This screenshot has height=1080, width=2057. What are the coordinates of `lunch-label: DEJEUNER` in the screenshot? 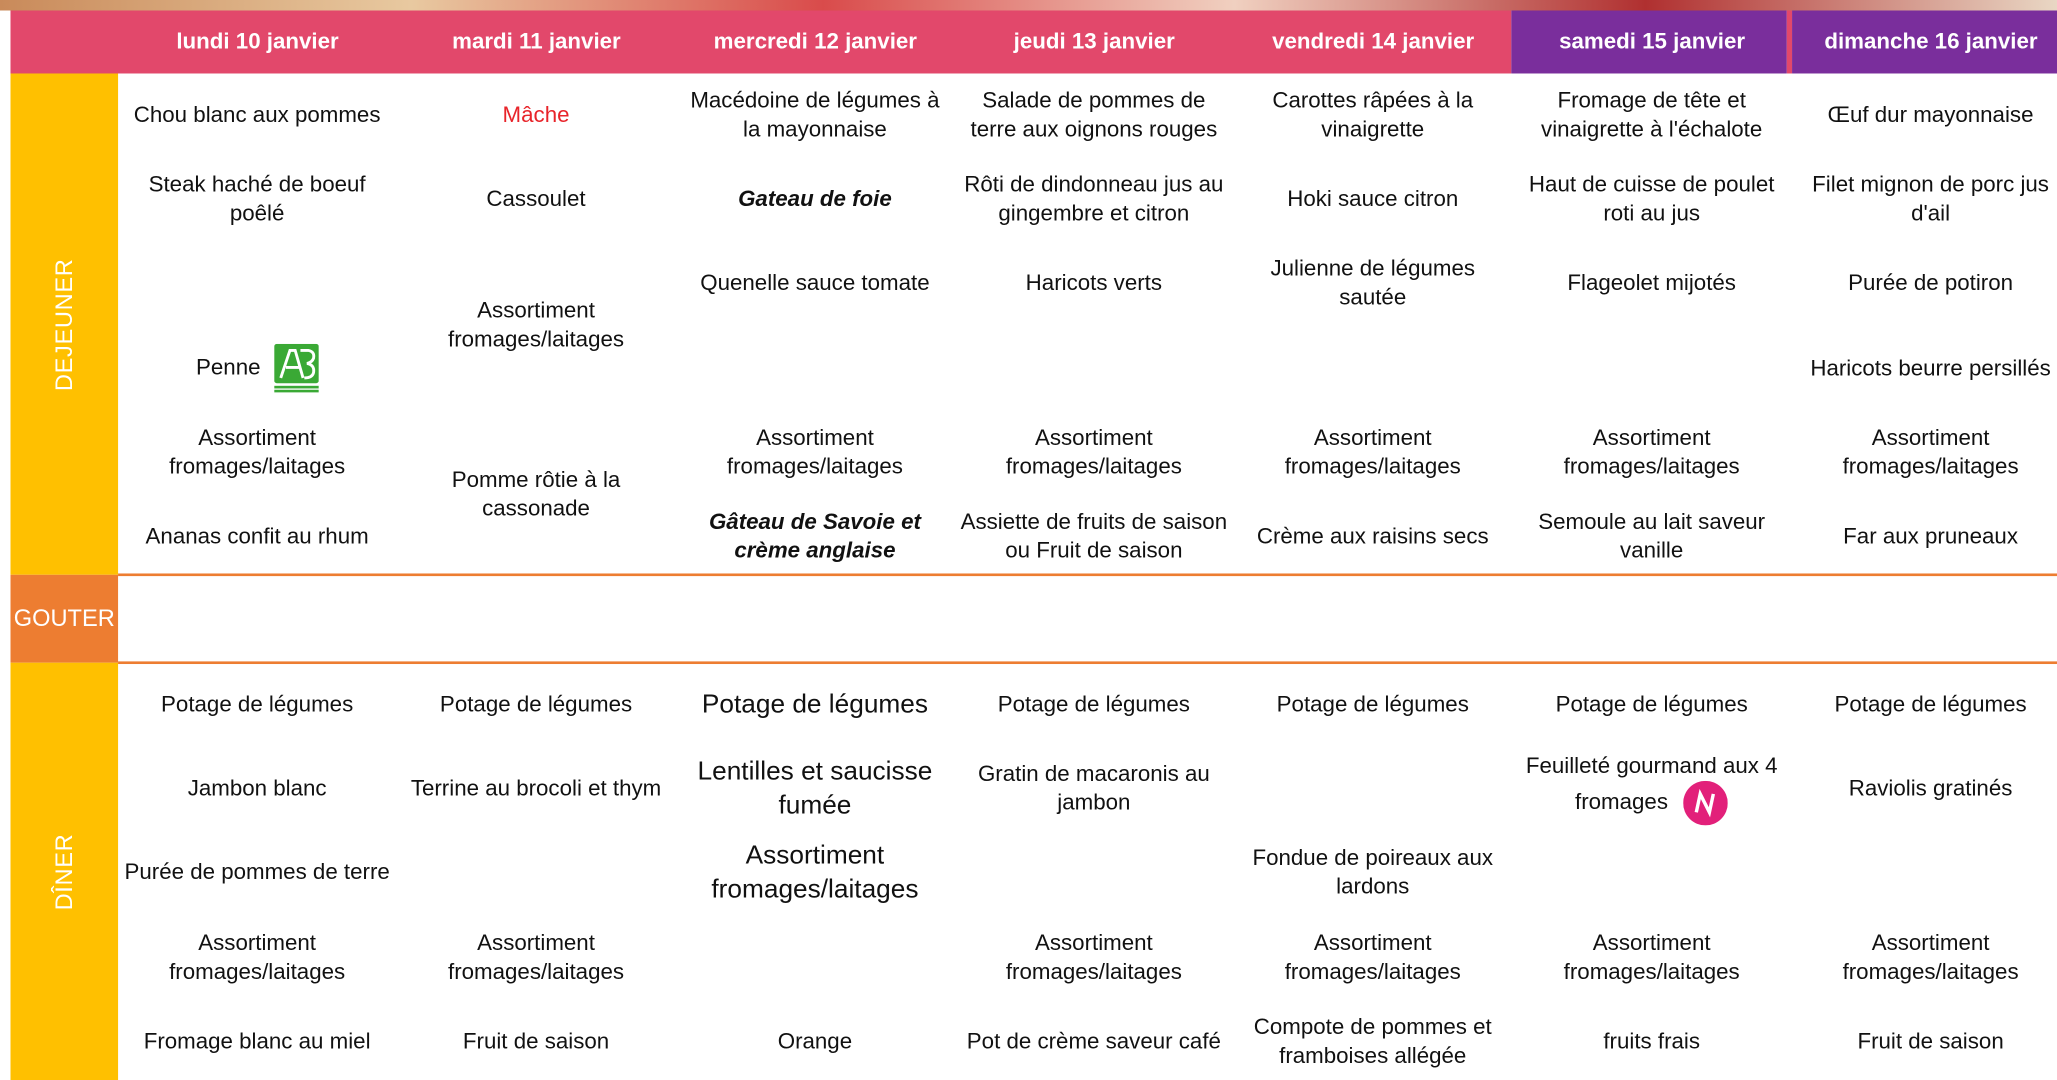 It's located at (64, 324).